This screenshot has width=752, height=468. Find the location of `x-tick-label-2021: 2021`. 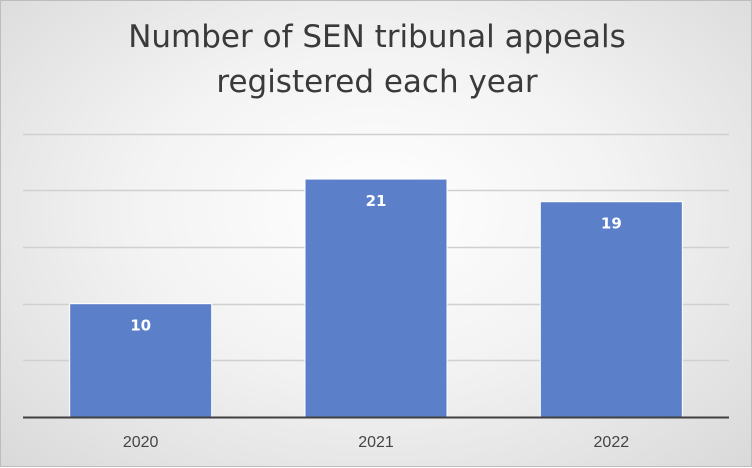

x-tick-label-2021: 2021 is located at coordinates (376, 442).